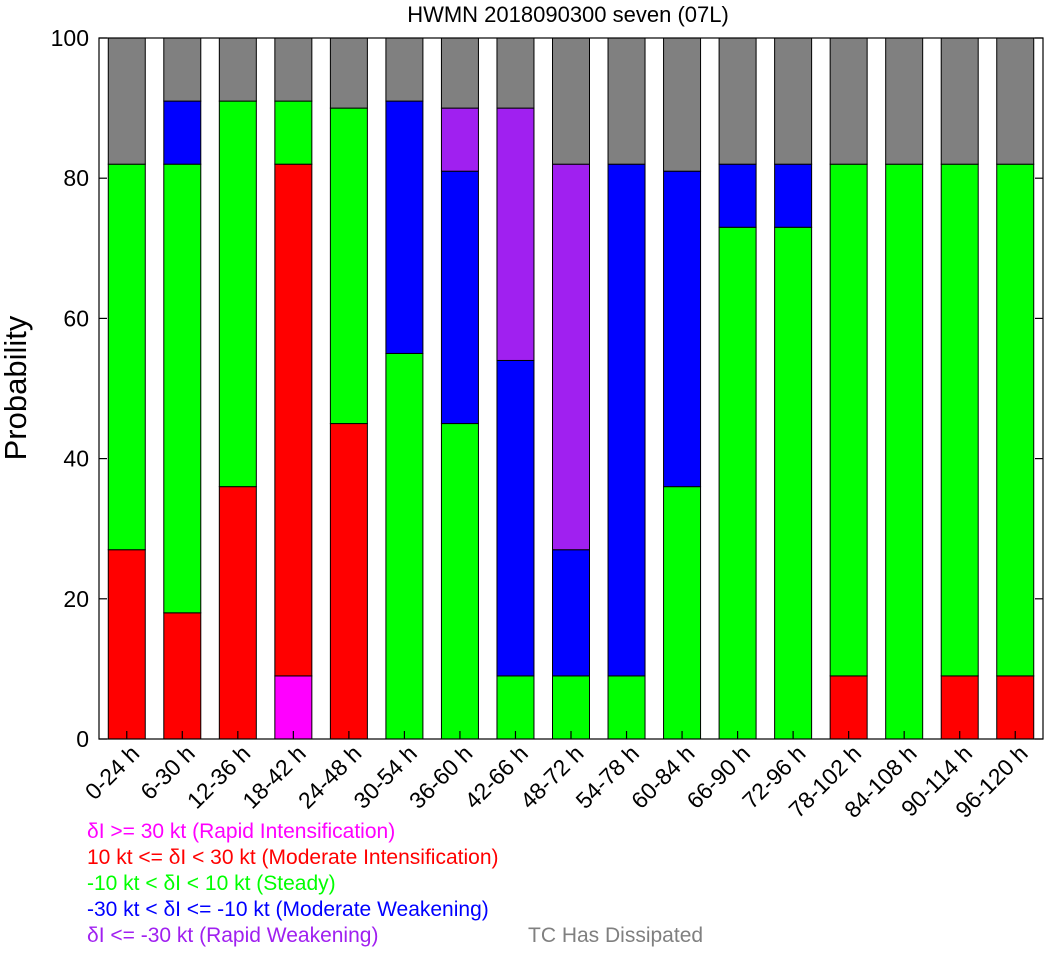  I want to click on legend-entry-4: δI <= -30 kt (Rapid Weakening), so click(233, 935).